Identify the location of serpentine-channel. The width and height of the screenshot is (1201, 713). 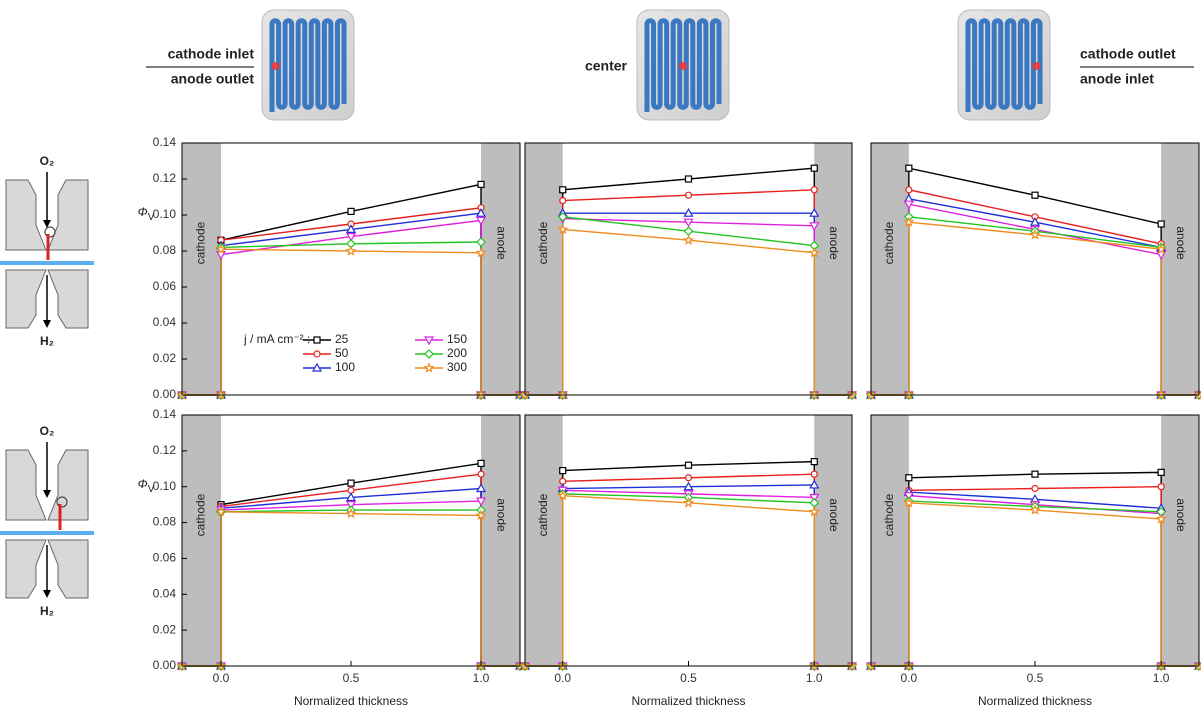
(683, 65).